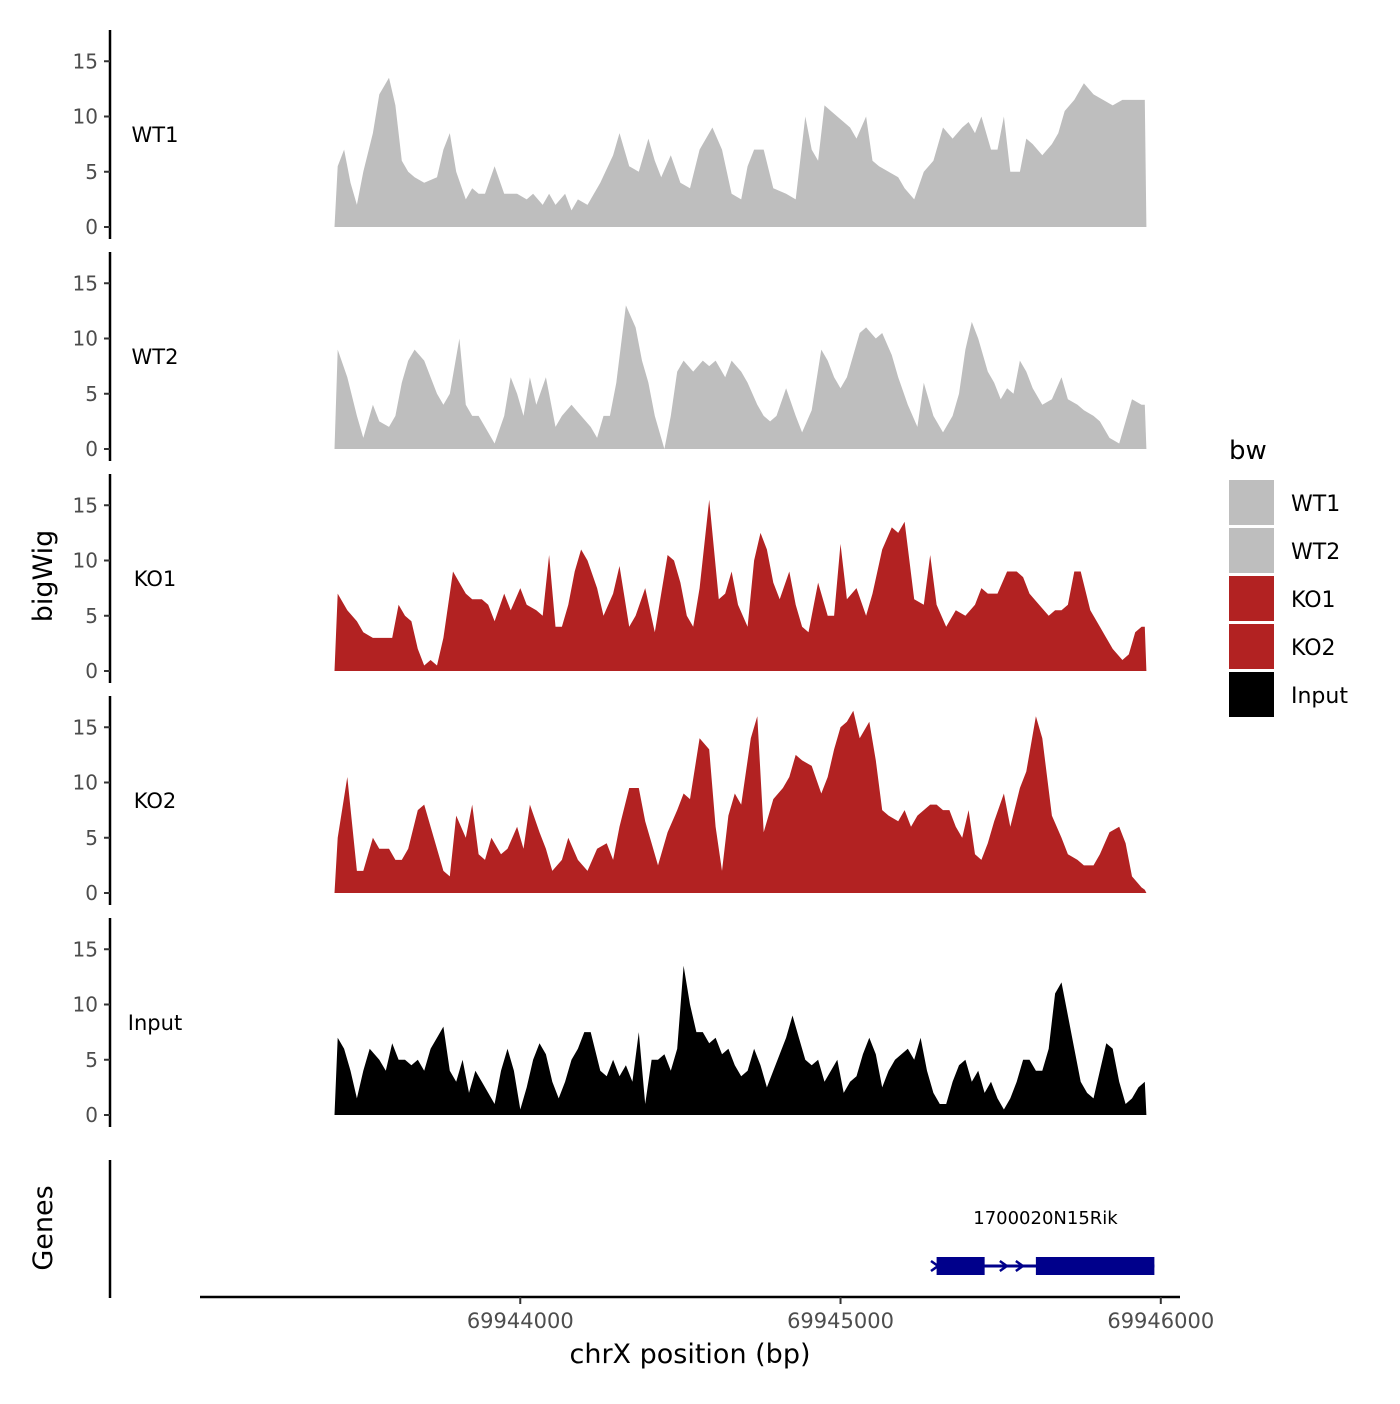 This screenshot has height=1404, width=1400. What do you see at coordinates (91, 616) in the screenshot?
I see `y-tick-label-ko1-5: 5` at bounding box center [91, 616].